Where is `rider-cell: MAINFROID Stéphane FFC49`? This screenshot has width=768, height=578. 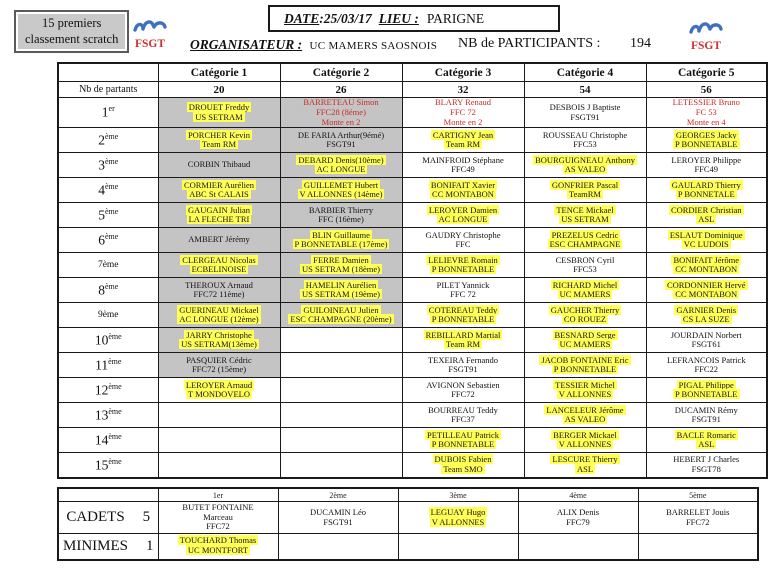 rider-cell: MAINFROID Stéphane FFC49 is located at coordinates (463, 165).